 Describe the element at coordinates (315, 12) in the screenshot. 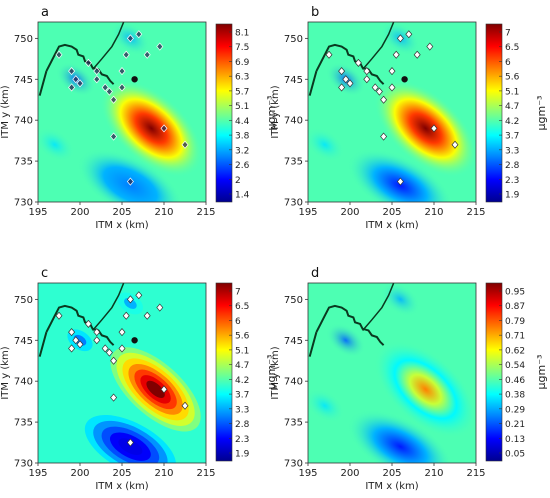

I see `panel-label: b` at that location.